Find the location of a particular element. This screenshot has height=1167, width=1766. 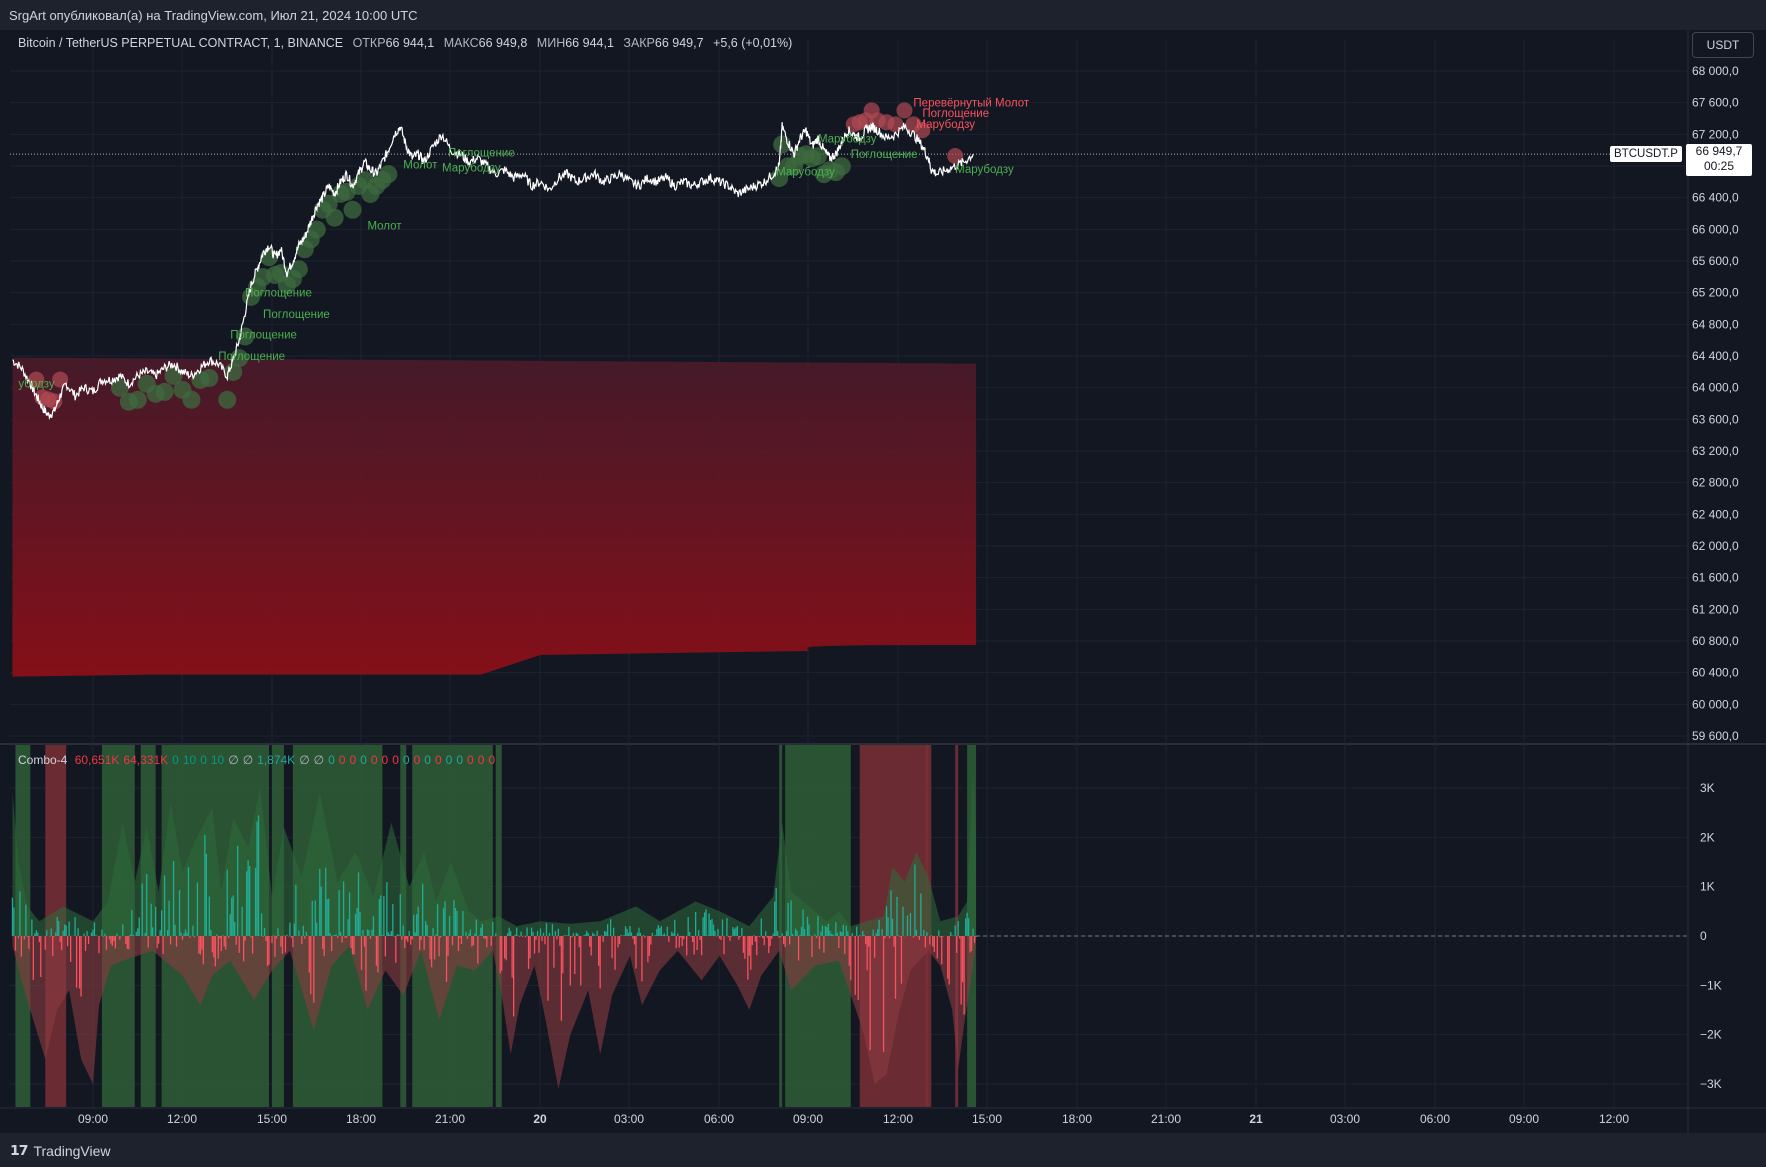

indicator-tick-label: 3K is located at coordinates (1707, 788).